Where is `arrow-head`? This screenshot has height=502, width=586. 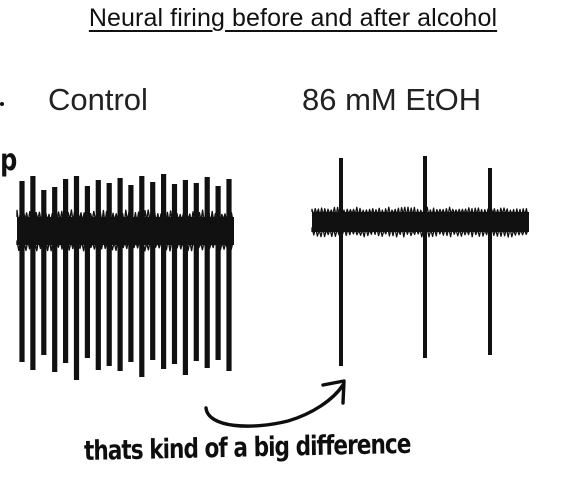
arrow-head is located at coordinates (333, 392).